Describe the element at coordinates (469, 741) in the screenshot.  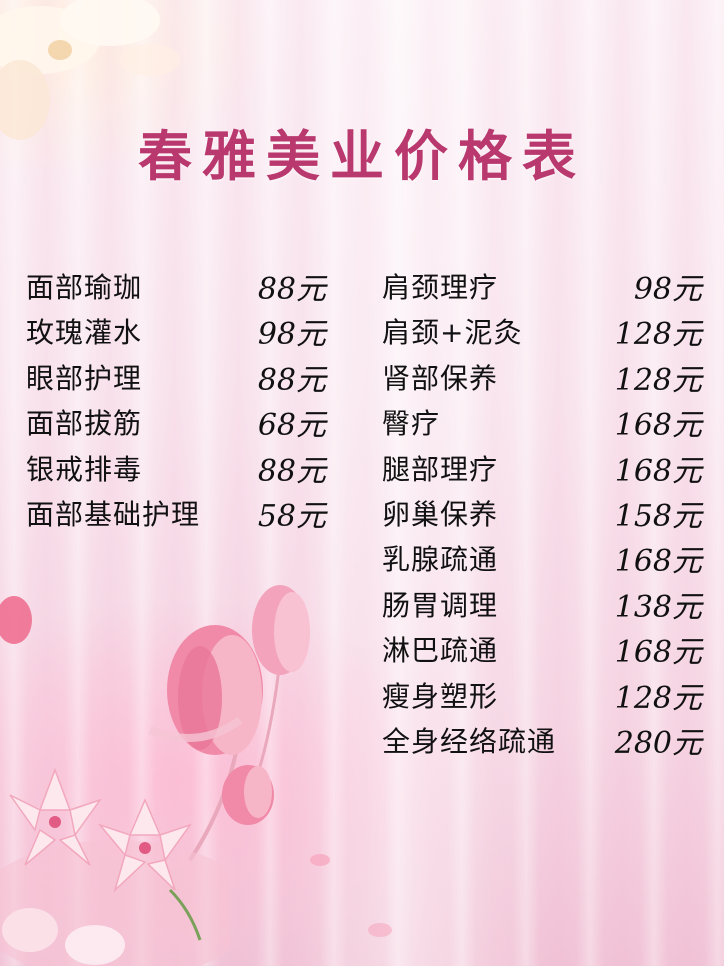
I see `service-name: 全身经络疏通` at that location.